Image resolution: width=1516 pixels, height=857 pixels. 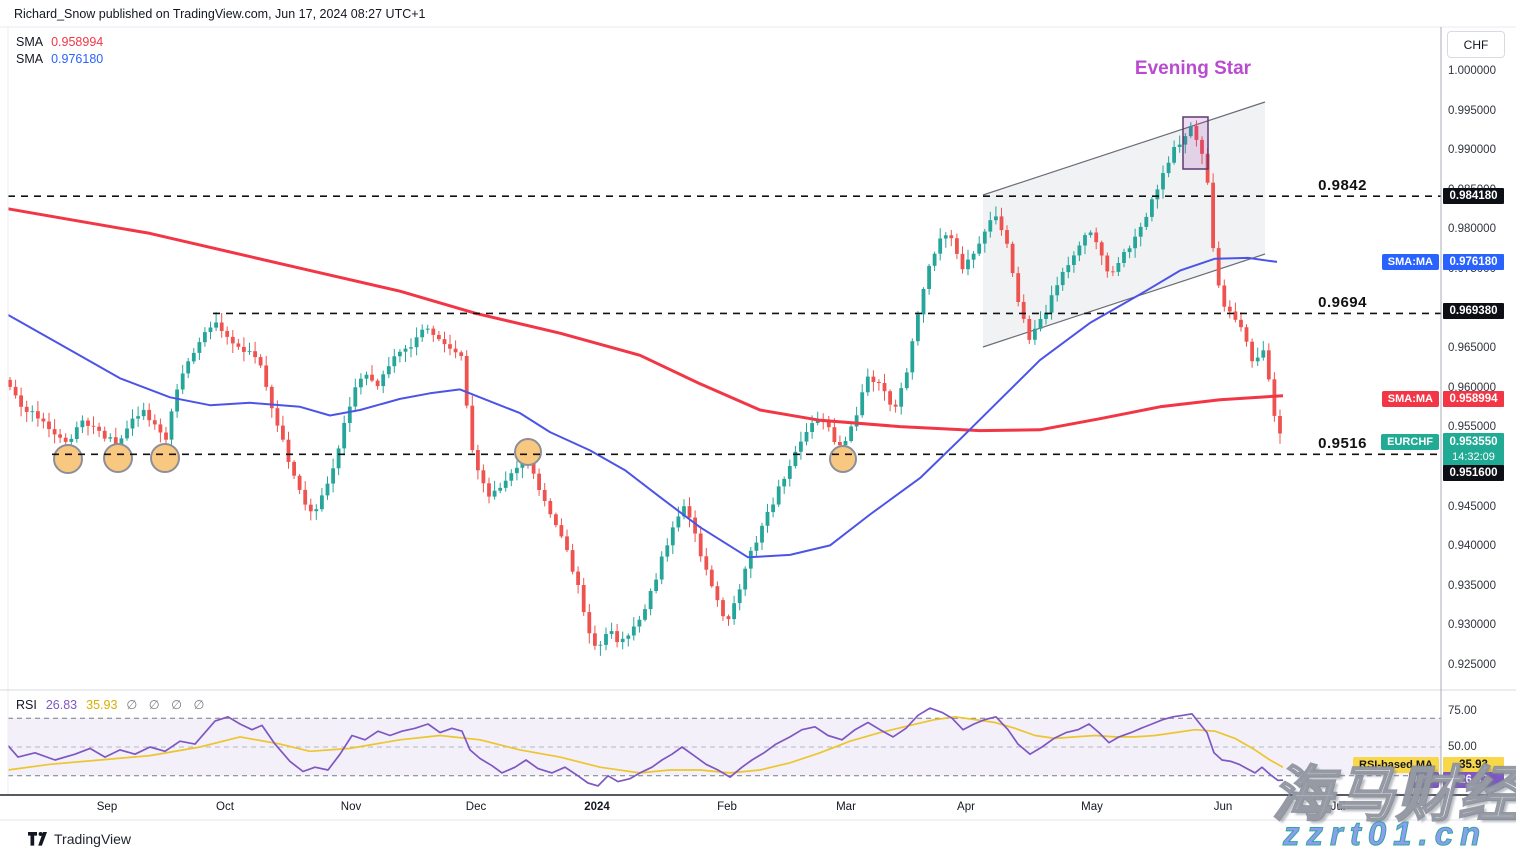 I want to click on watermark-url: zzrt01.cn, so click(x=1385, y=834).